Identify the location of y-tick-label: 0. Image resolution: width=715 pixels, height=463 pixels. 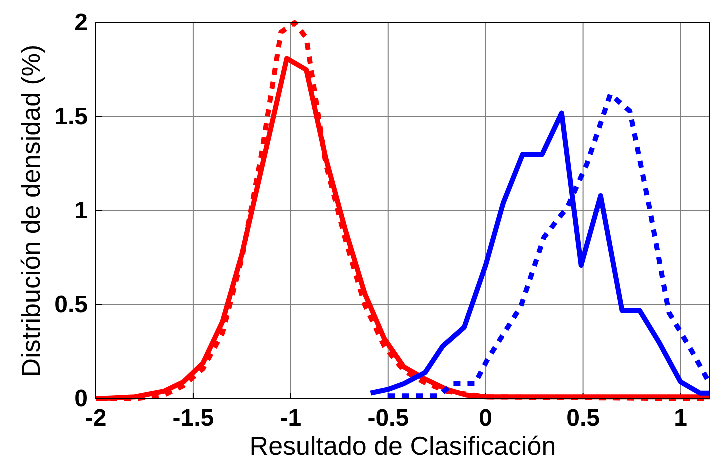
(81, 399).